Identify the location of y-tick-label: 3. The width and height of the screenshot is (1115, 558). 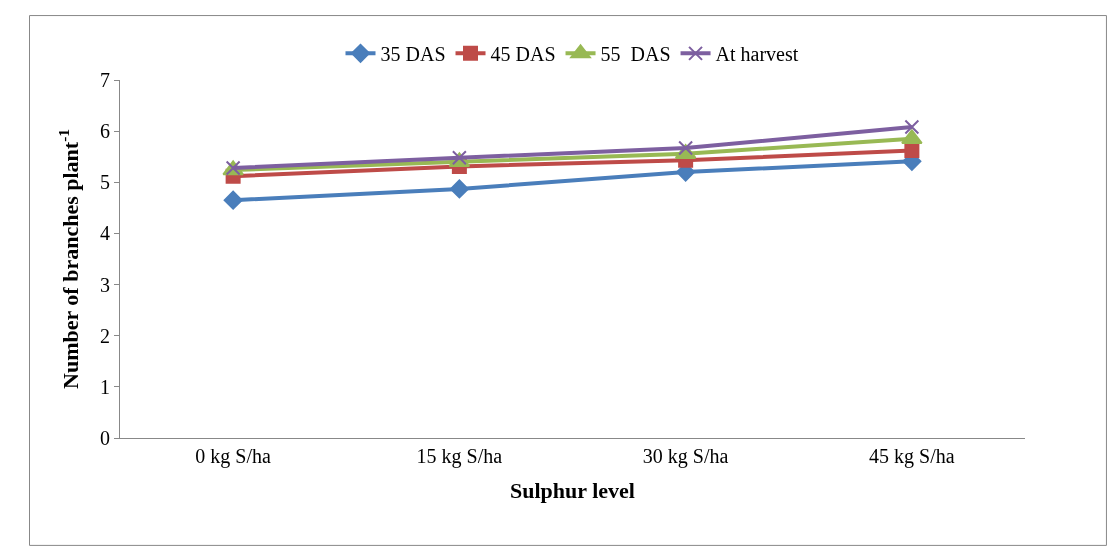
(105, 284).